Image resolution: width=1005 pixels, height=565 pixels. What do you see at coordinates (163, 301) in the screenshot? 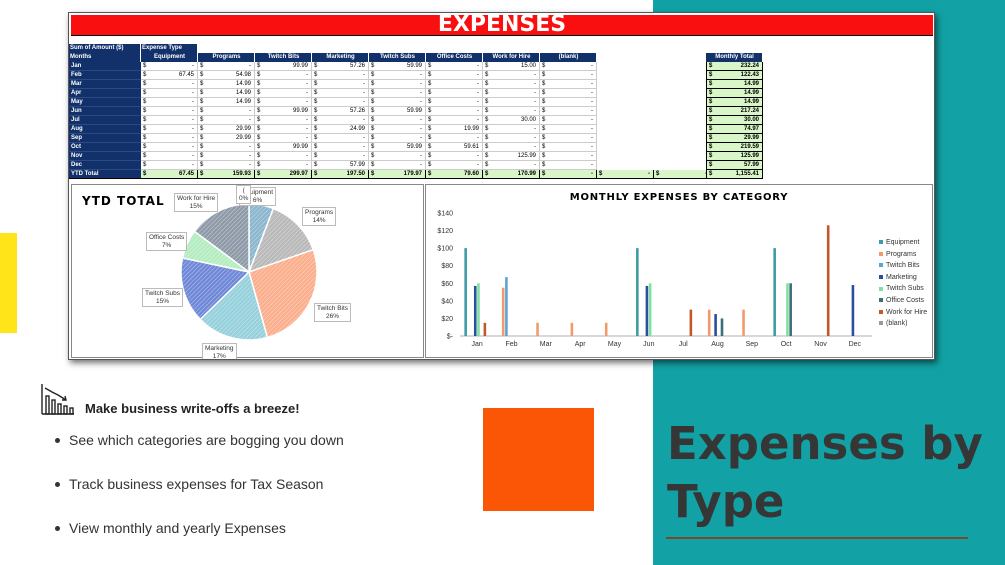
I see `pie-callout-percent: 15%` at bounding box center [163, 301].